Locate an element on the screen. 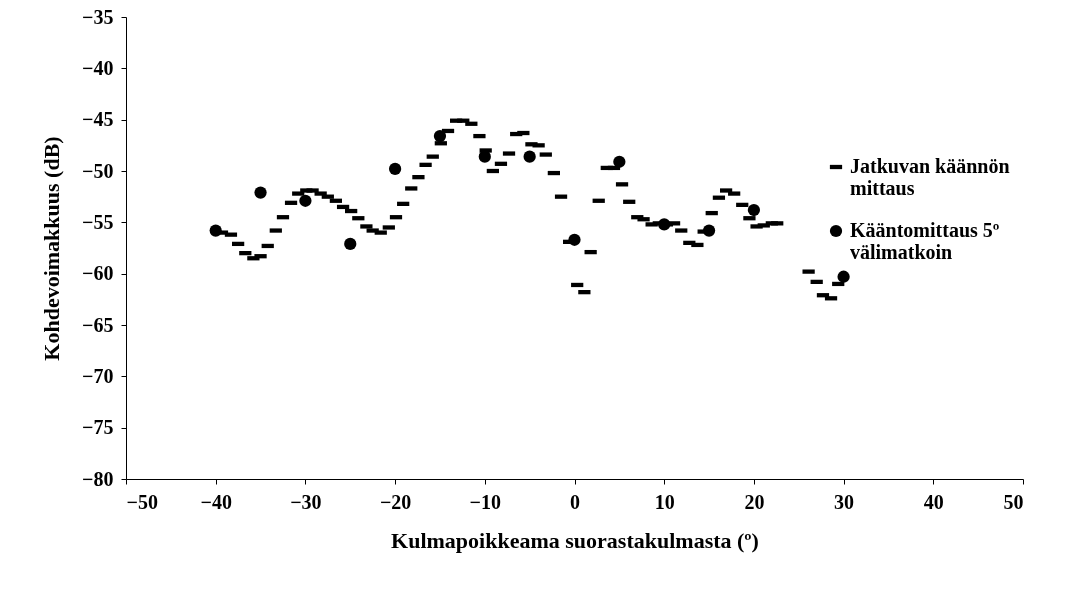 Image resolution: width=1068 pixels, height=599 pixels. y-tick-label: −50 is located at coordinates (98, 170).